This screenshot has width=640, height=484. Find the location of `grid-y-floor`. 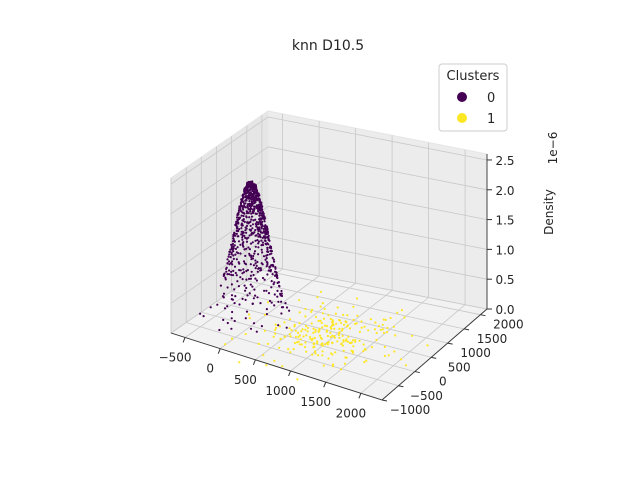

grid-y-floor is located at coordinates (308, 341).